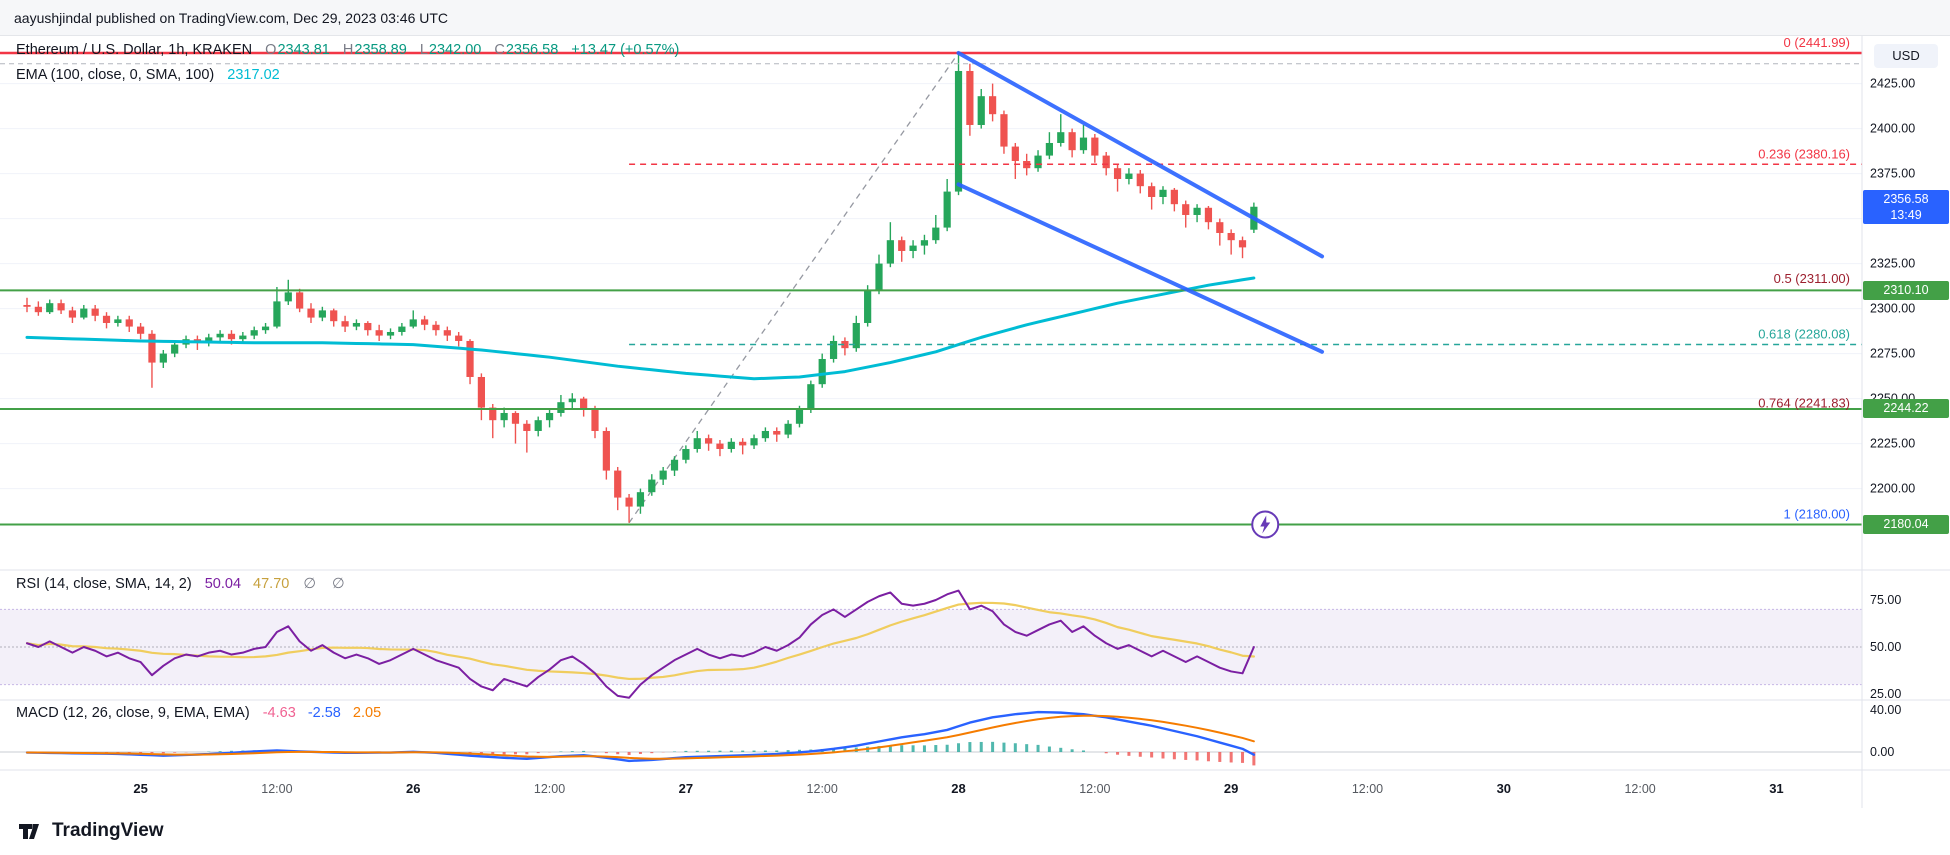 The width and height of the screenshot is (1950, 855). I want to click on svg-text: 2400.00, so click(1892, 129).